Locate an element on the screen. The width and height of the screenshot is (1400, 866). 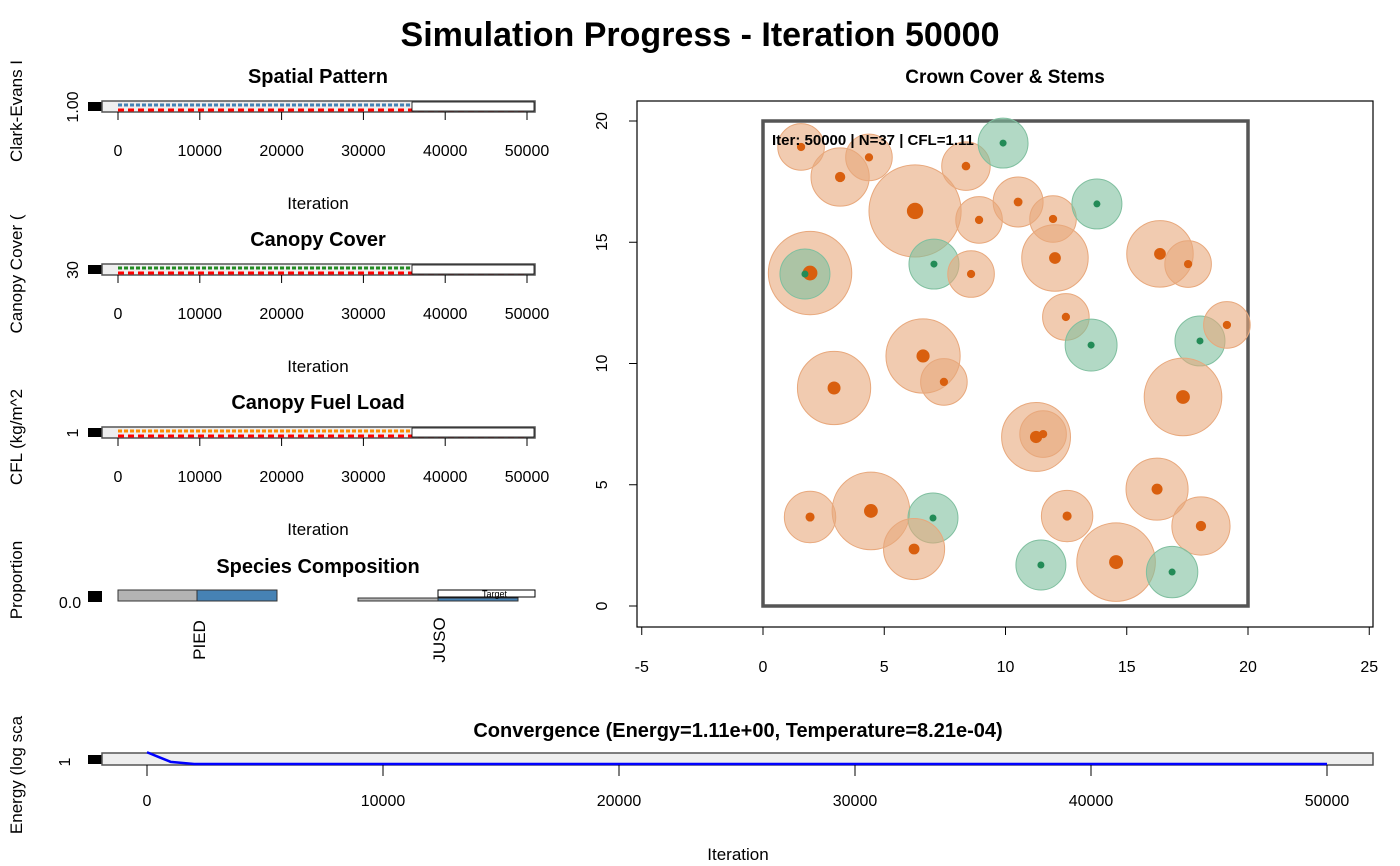
y-axis-label: Canopy Cover ( is located at coordinates (16, 273).